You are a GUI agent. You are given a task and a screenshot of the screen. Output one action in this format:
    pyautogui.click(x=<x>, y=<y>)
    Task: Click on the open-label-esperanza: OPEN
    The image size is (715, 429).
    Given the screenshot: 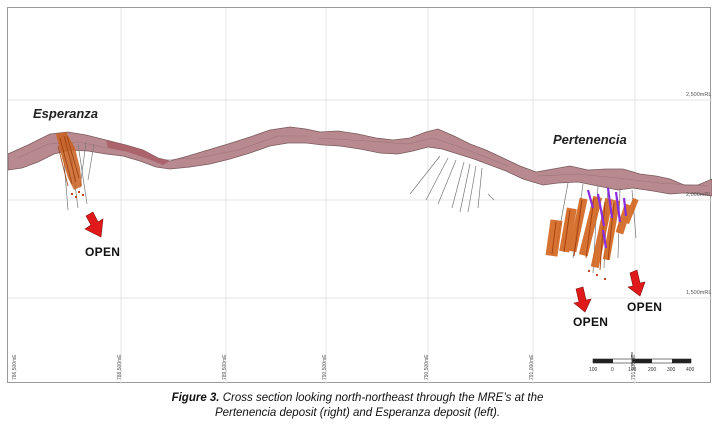 What is the action you would take?
    pyautogui.click(x=103, y=252)
    